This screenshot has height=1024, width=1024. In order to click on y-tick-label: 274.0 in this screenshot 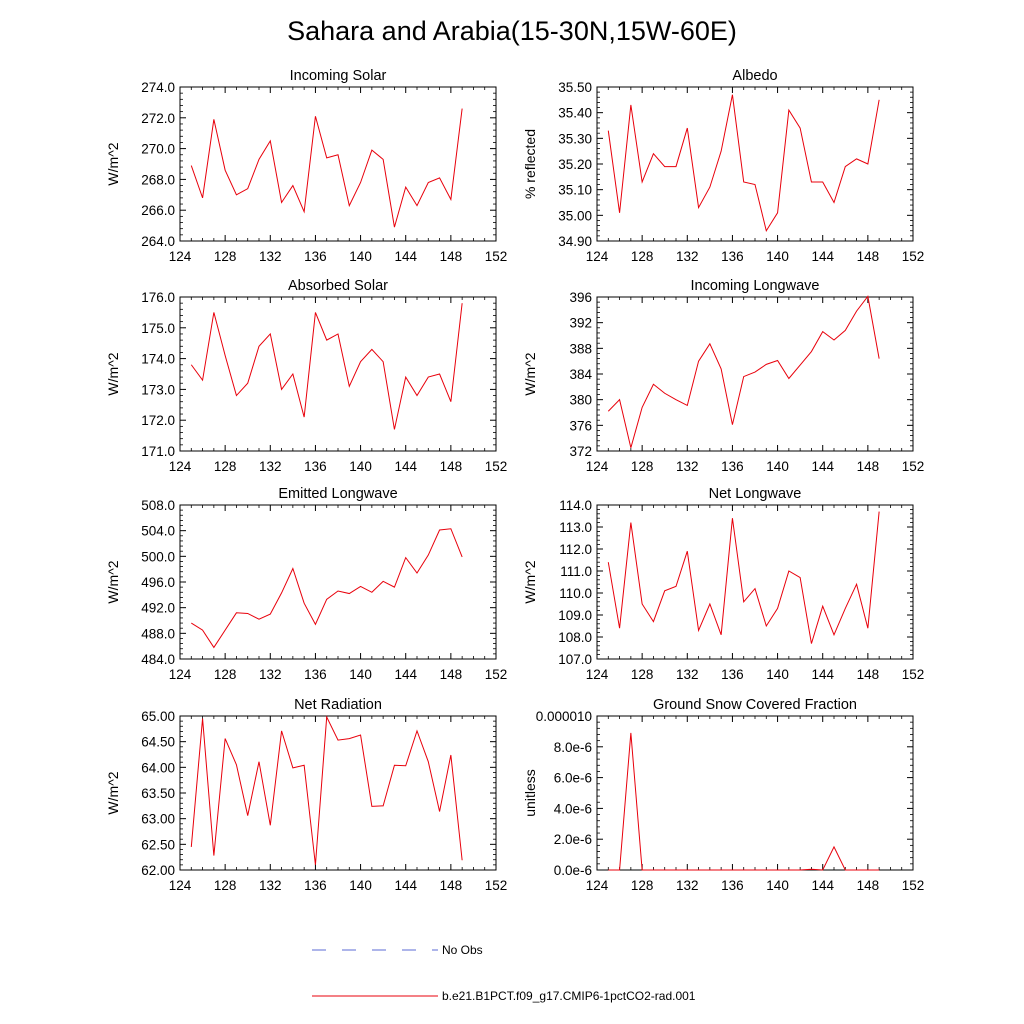, I will do `click(158, 87)`.